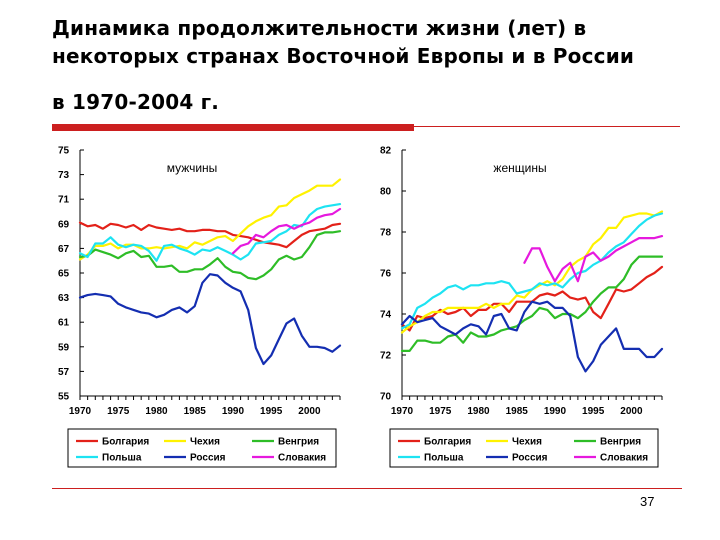 The width and height of the screenshot is (720, 540). What do you see at coordinates (647, 501) in the screenshot?
I see `page-number: 37` at bounding box center [647, 501].